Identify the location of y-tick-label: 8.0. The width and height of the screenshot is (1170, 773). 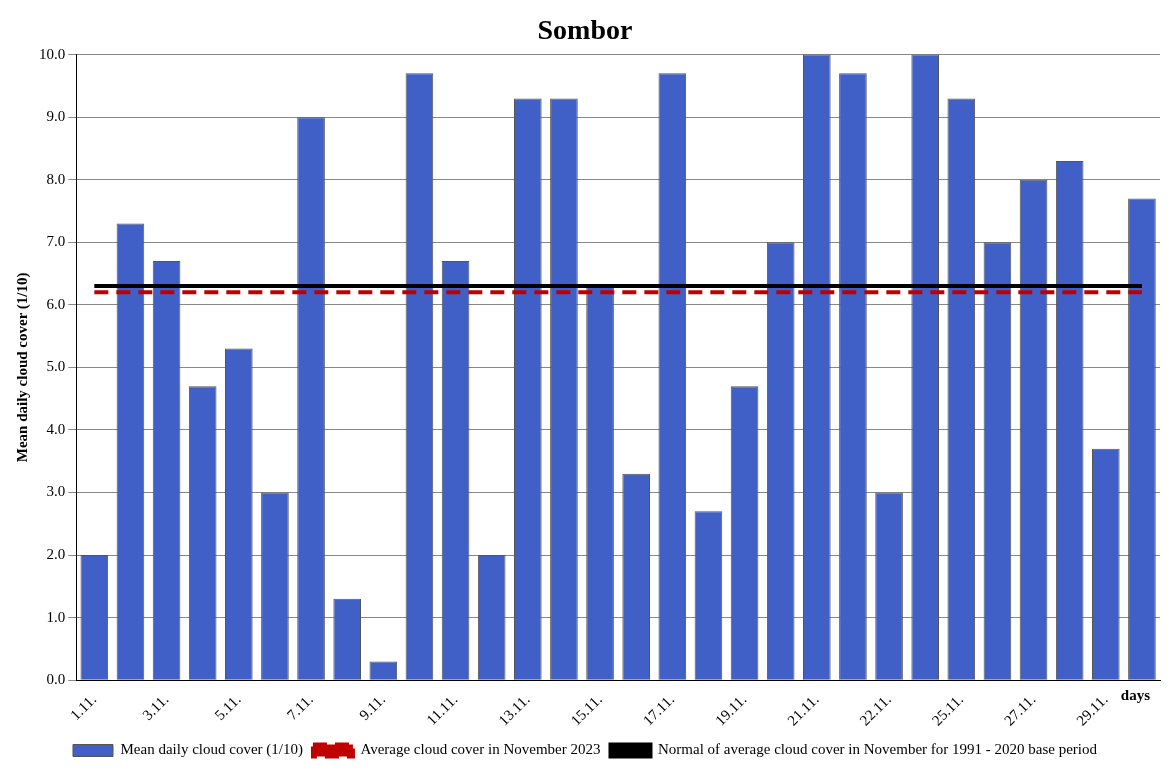
(56, 178).